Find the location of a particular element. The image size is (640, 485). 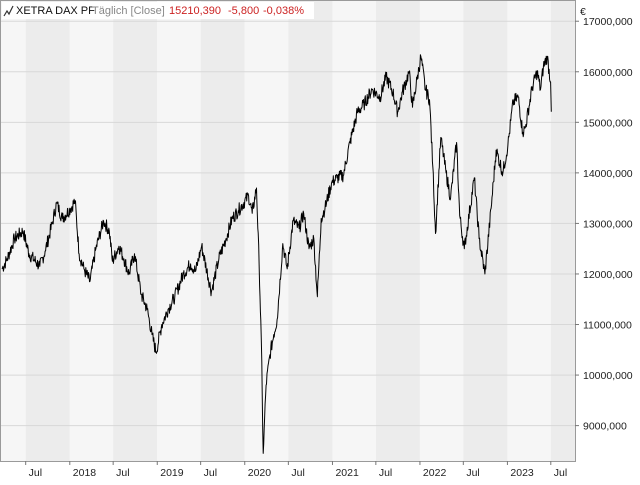

header-background is located at coordinates (158, 10).